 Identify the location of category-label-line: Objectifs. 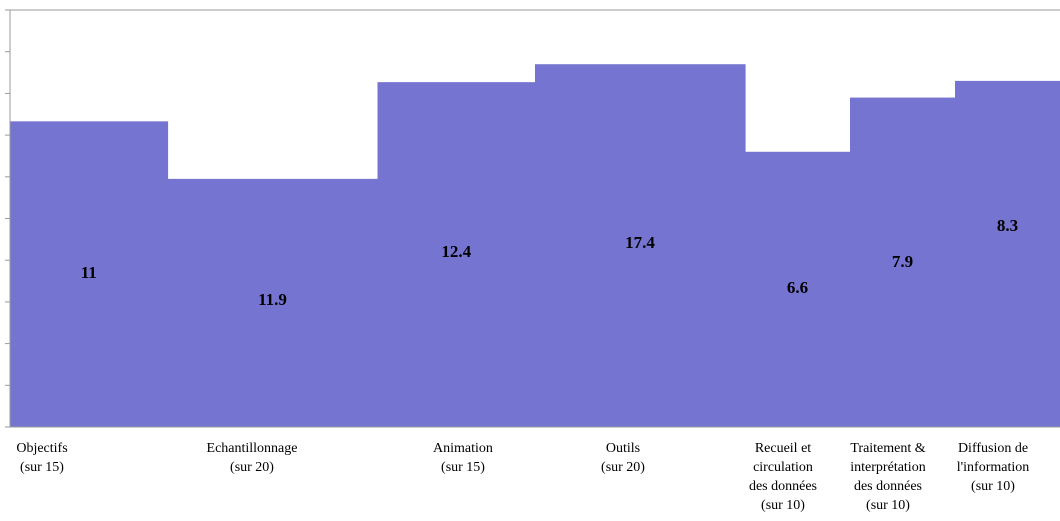
(41, 448).